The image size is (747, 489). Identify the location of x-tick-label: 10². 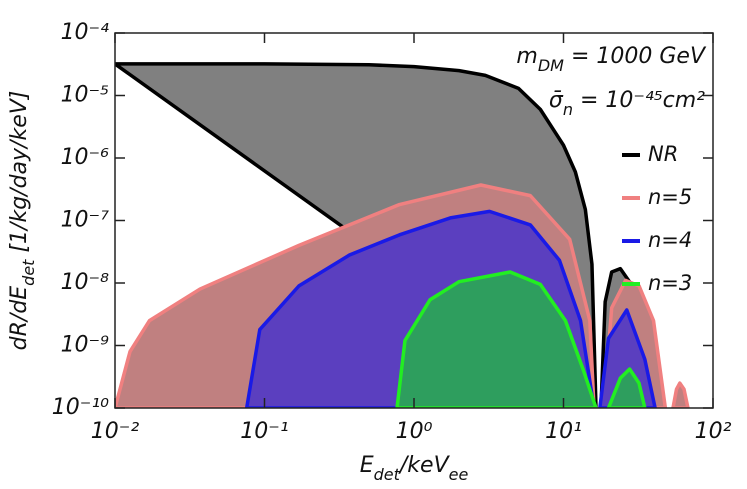
(713, 431).